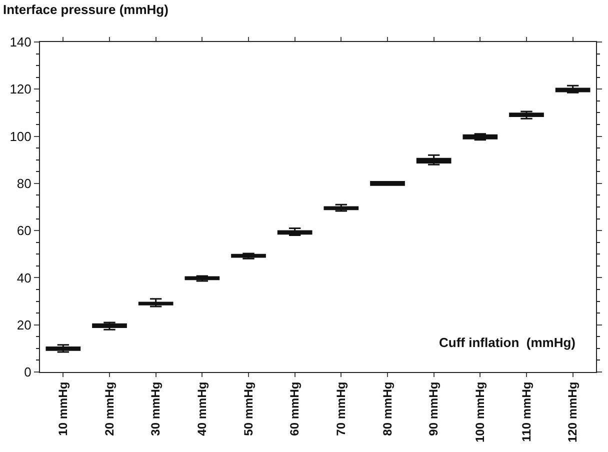 Image resolution: width=608 pixels, height=452 pixels. What do you see at coordinates (155, 409) in the screenshot?
I see `x-tick-label: 30 mmHg` at bounding box center [155, 409].